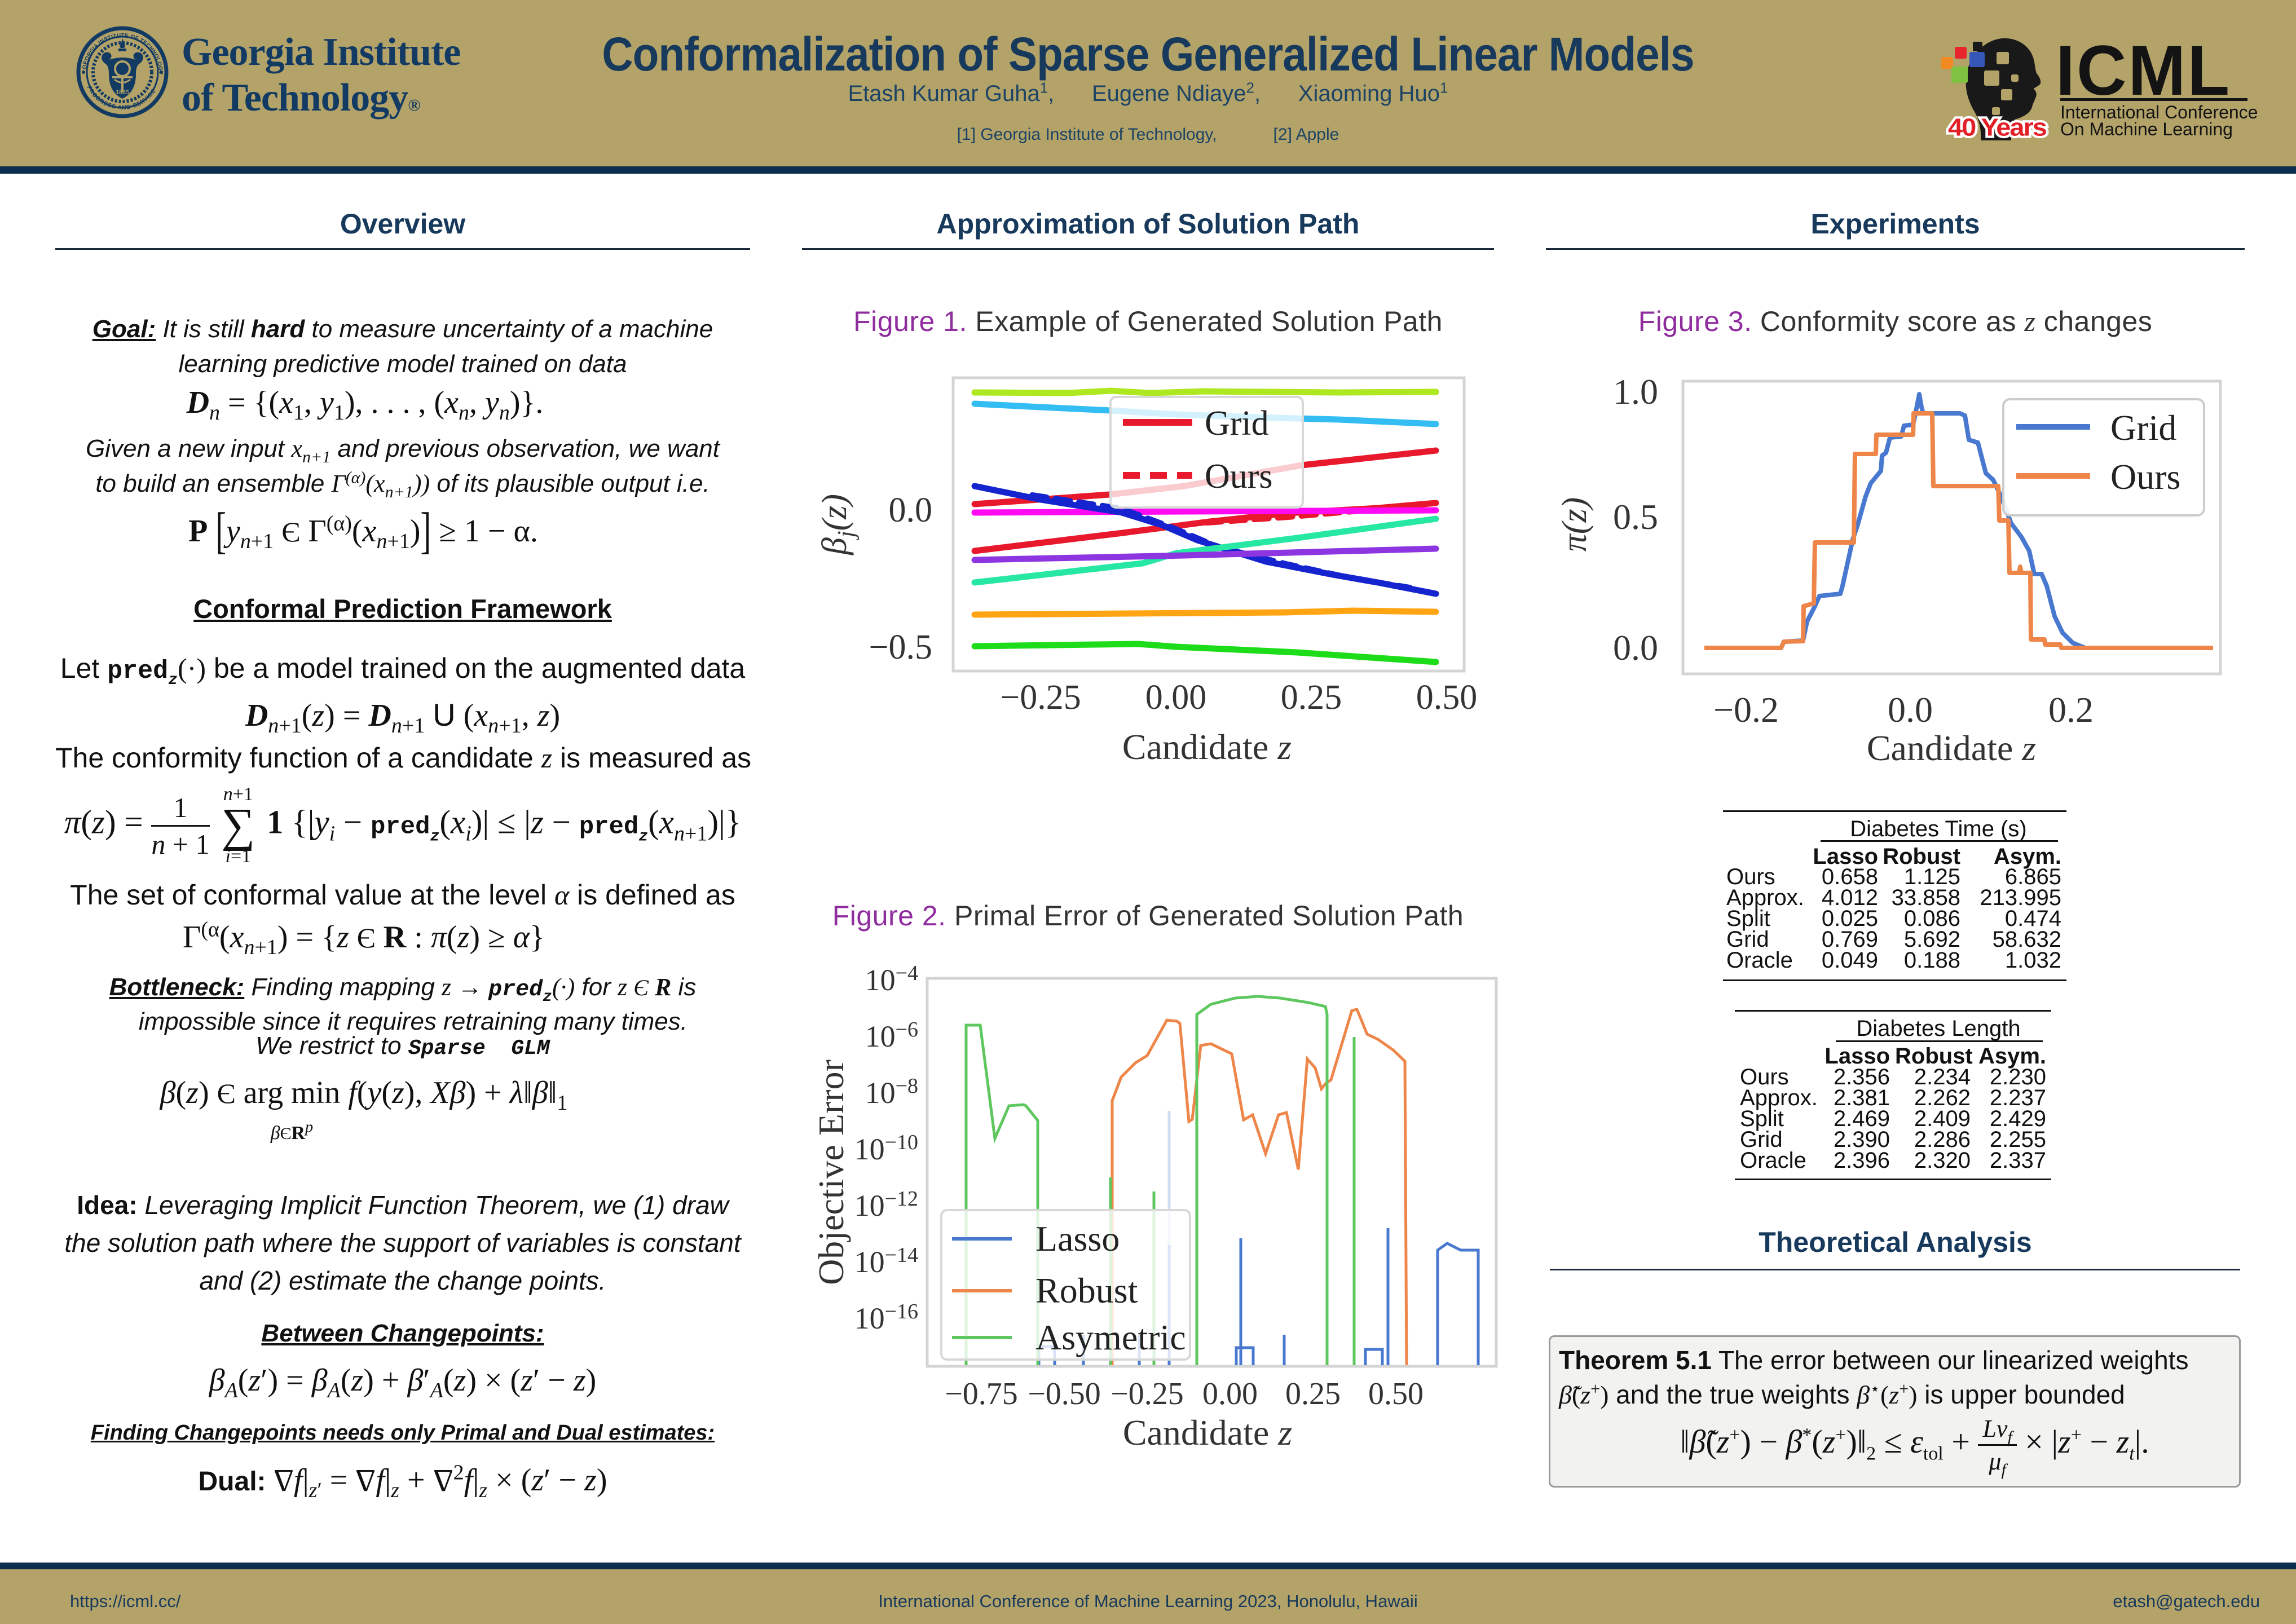  I want to click on svg-text: π(z), so click(1574, 524).